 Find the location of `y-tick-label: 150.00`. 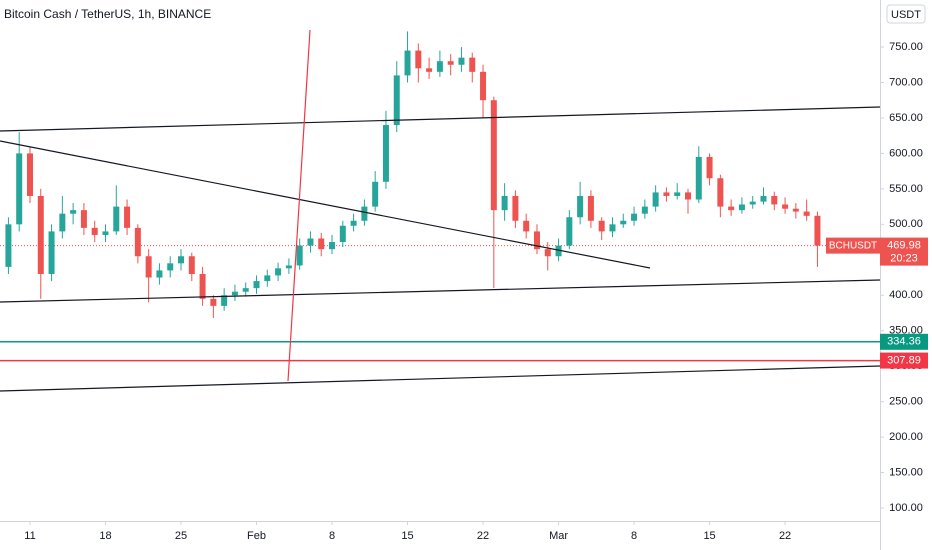

y-tick-label: 150.00 is located at coordinates (906, 472).